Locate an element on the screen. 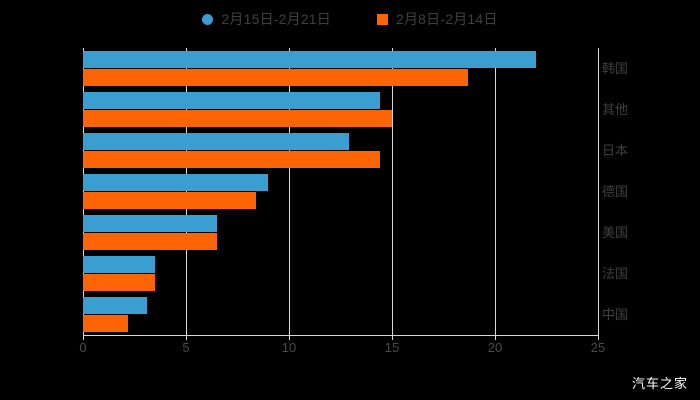 This screenshot has width=700, height=400. y-axis-category-label: 美国 is located at coordinates (614, 232).